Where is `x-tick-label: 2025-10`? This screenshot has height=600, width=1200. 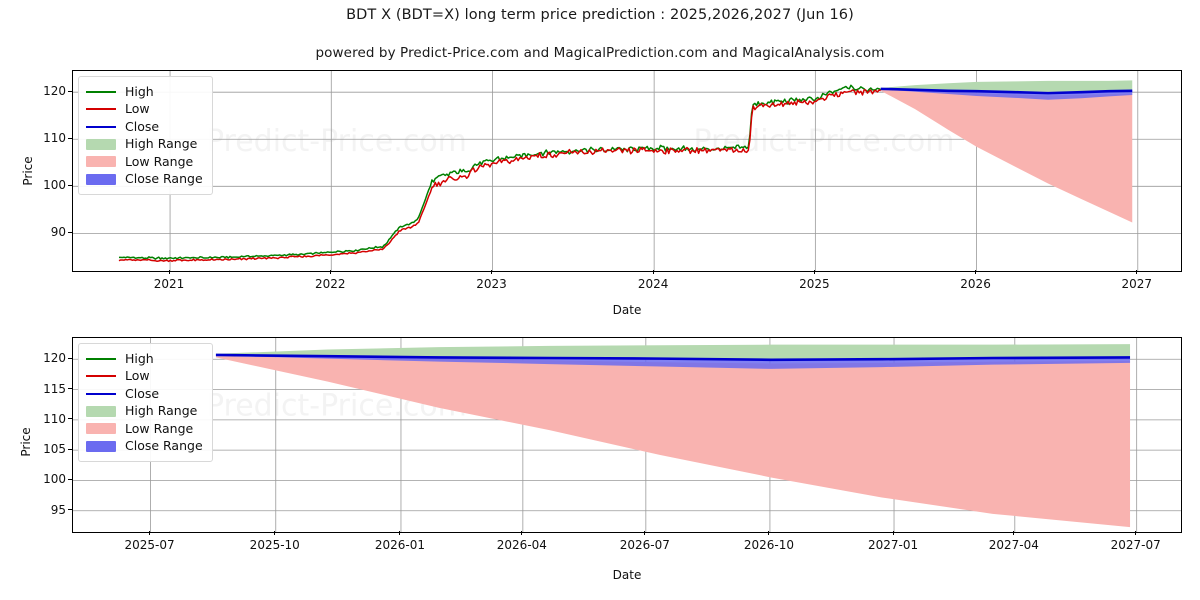 x-tick-label: 2025-10 is located at coordinates (274, 545).